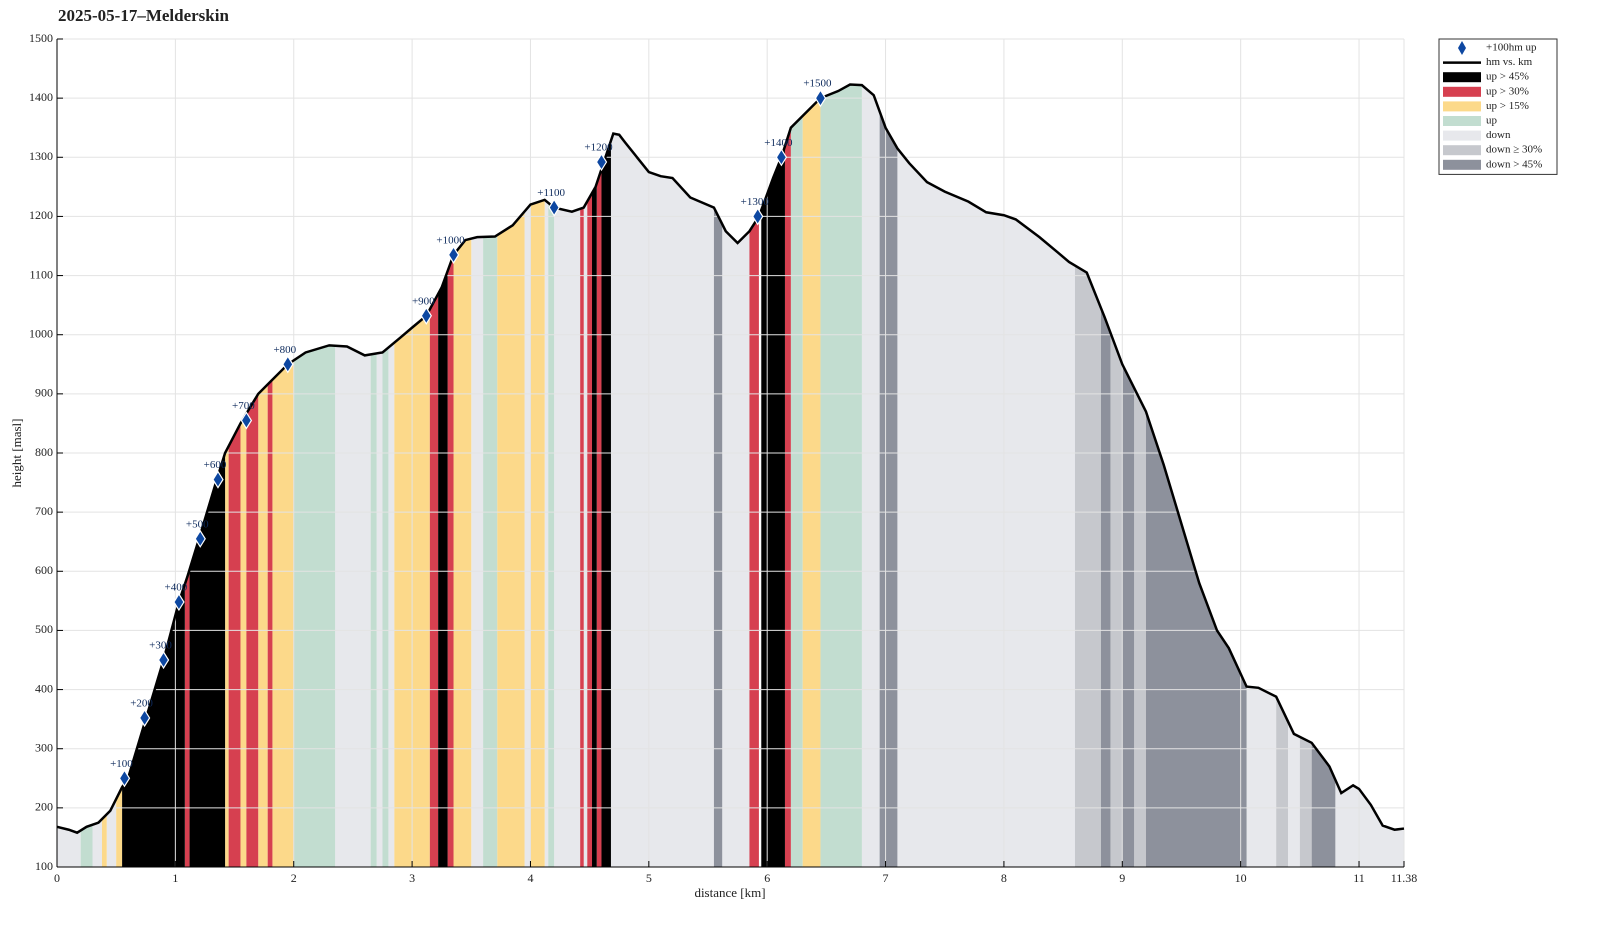 This screenshot has width=1598, height=929. Describe the element at coordinates (44, 807) in the screenshot. I see `y-tick-label: 200` at that location.